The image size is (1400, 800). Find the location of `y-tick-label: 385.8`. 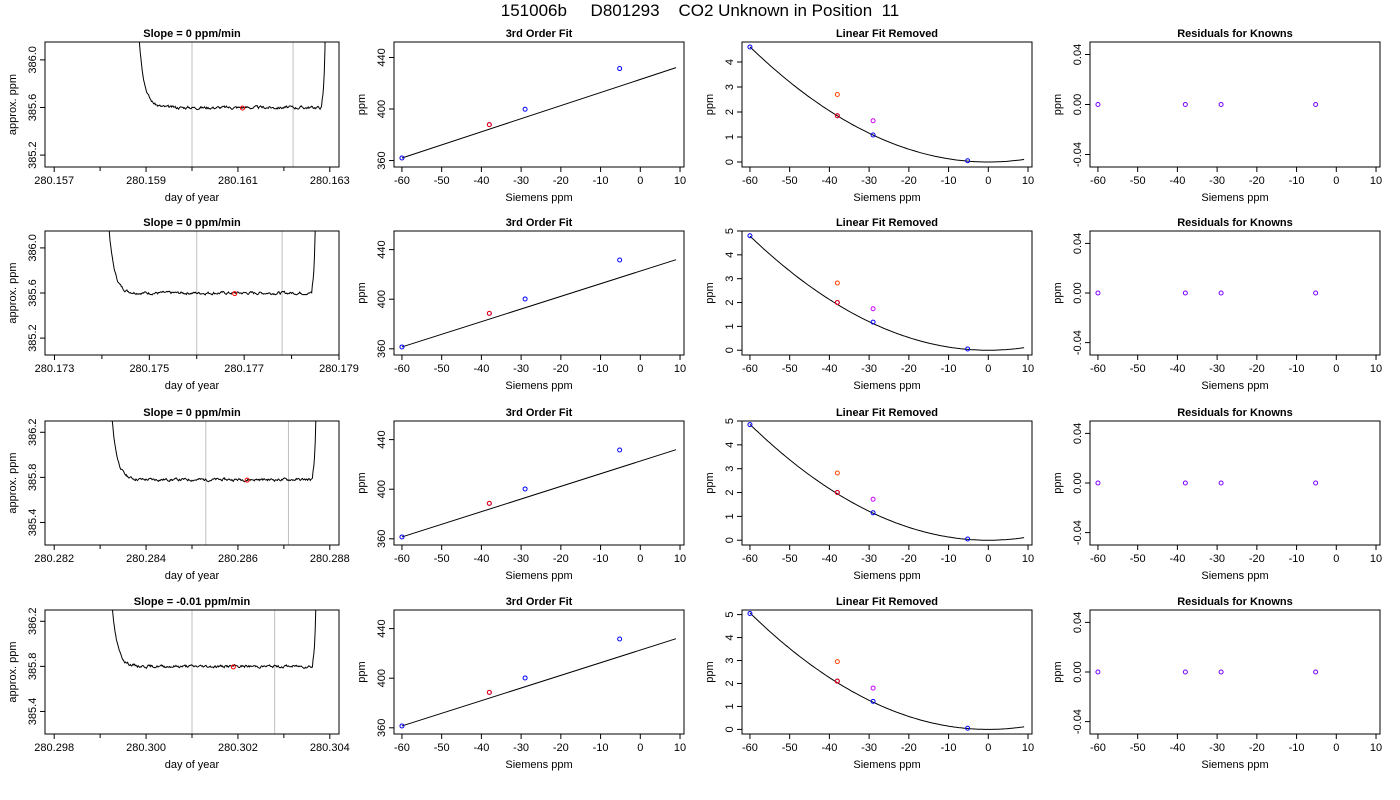

y-tick-label: 385.8 is located at coordinates (33, 478).